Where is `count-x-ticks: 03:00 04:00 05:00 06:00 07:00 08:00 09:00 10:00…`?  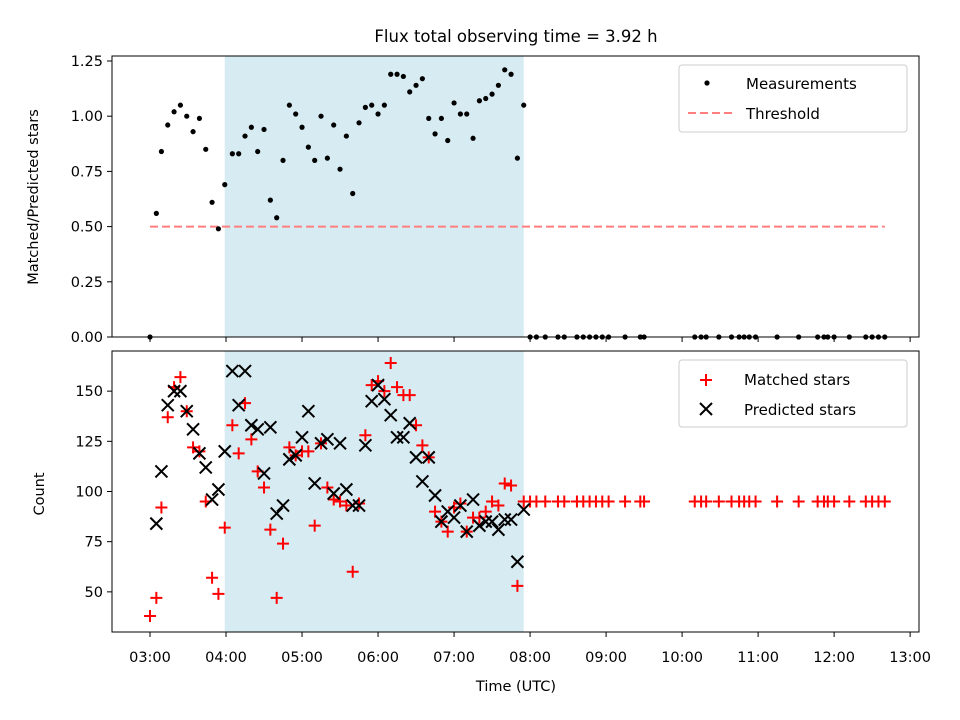
count-x-ticks: 03:00 04:00 05:00 06:00 07:00 08:00 09:00 10:00… is located at coordinates (530, 649).